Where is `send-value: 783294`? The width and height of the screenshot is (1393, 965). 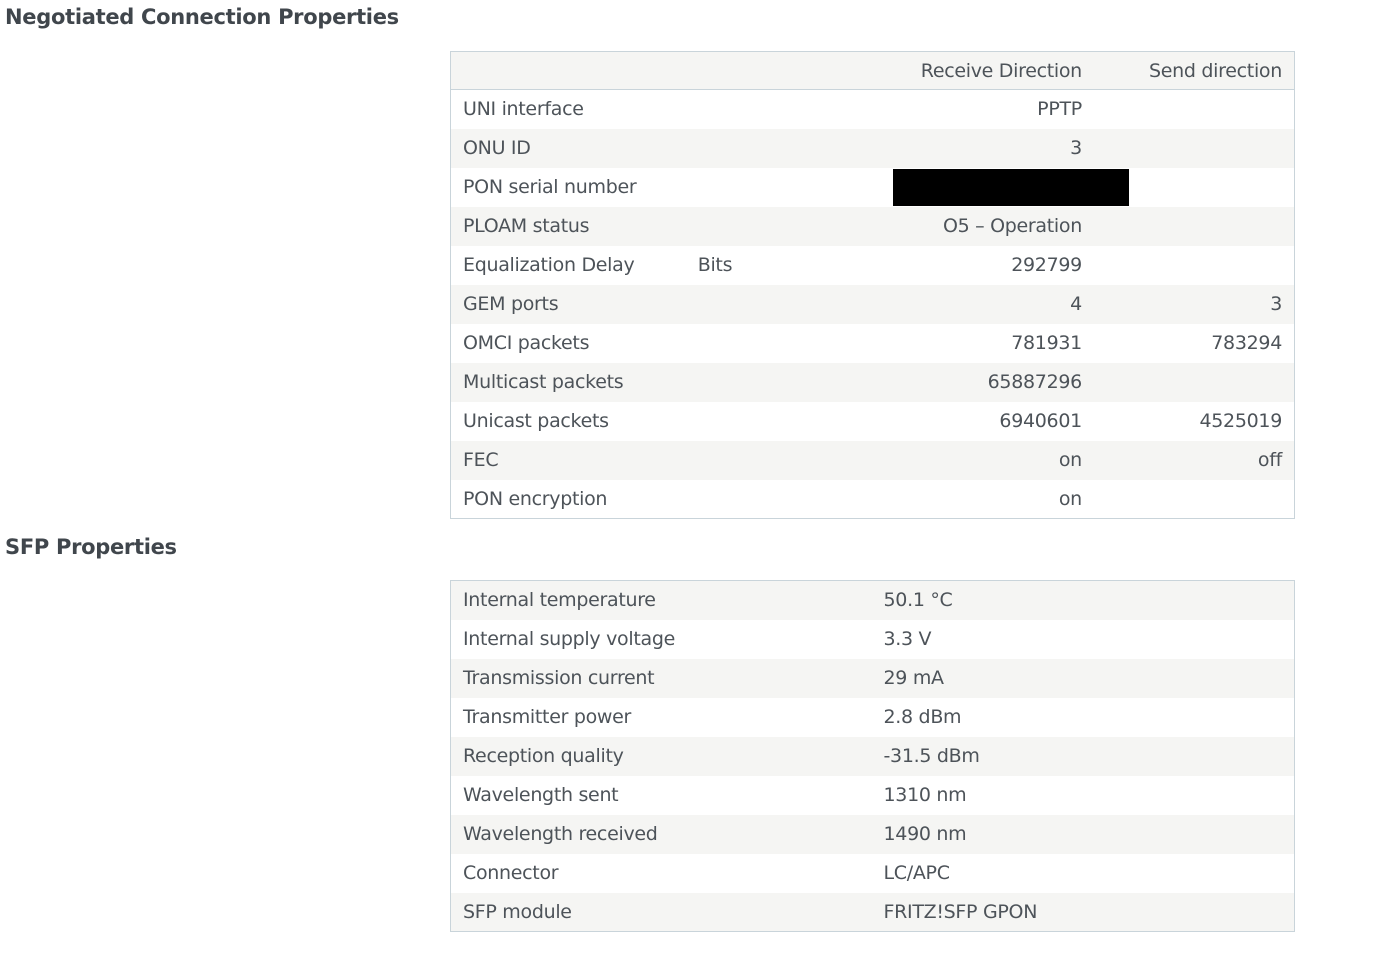 send-value: 783294 is located at coordinates (1246, 343).